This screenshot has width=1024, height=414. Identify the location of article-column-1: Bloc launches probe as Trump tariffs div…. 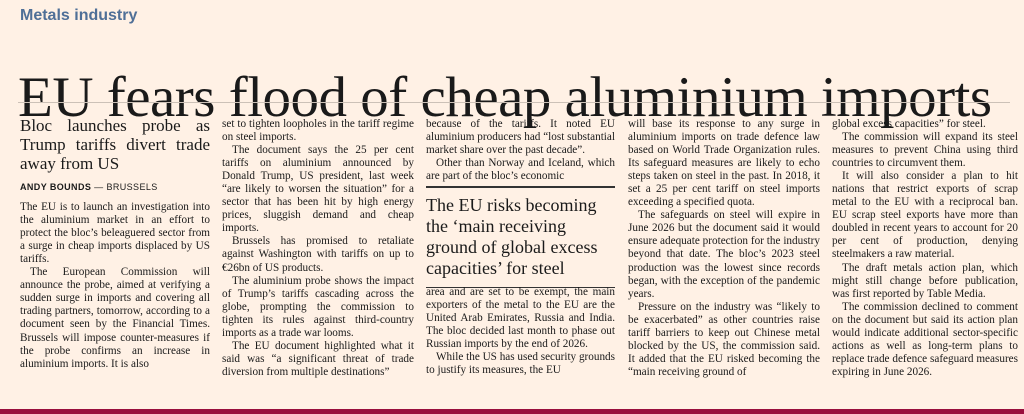
(115, 239).